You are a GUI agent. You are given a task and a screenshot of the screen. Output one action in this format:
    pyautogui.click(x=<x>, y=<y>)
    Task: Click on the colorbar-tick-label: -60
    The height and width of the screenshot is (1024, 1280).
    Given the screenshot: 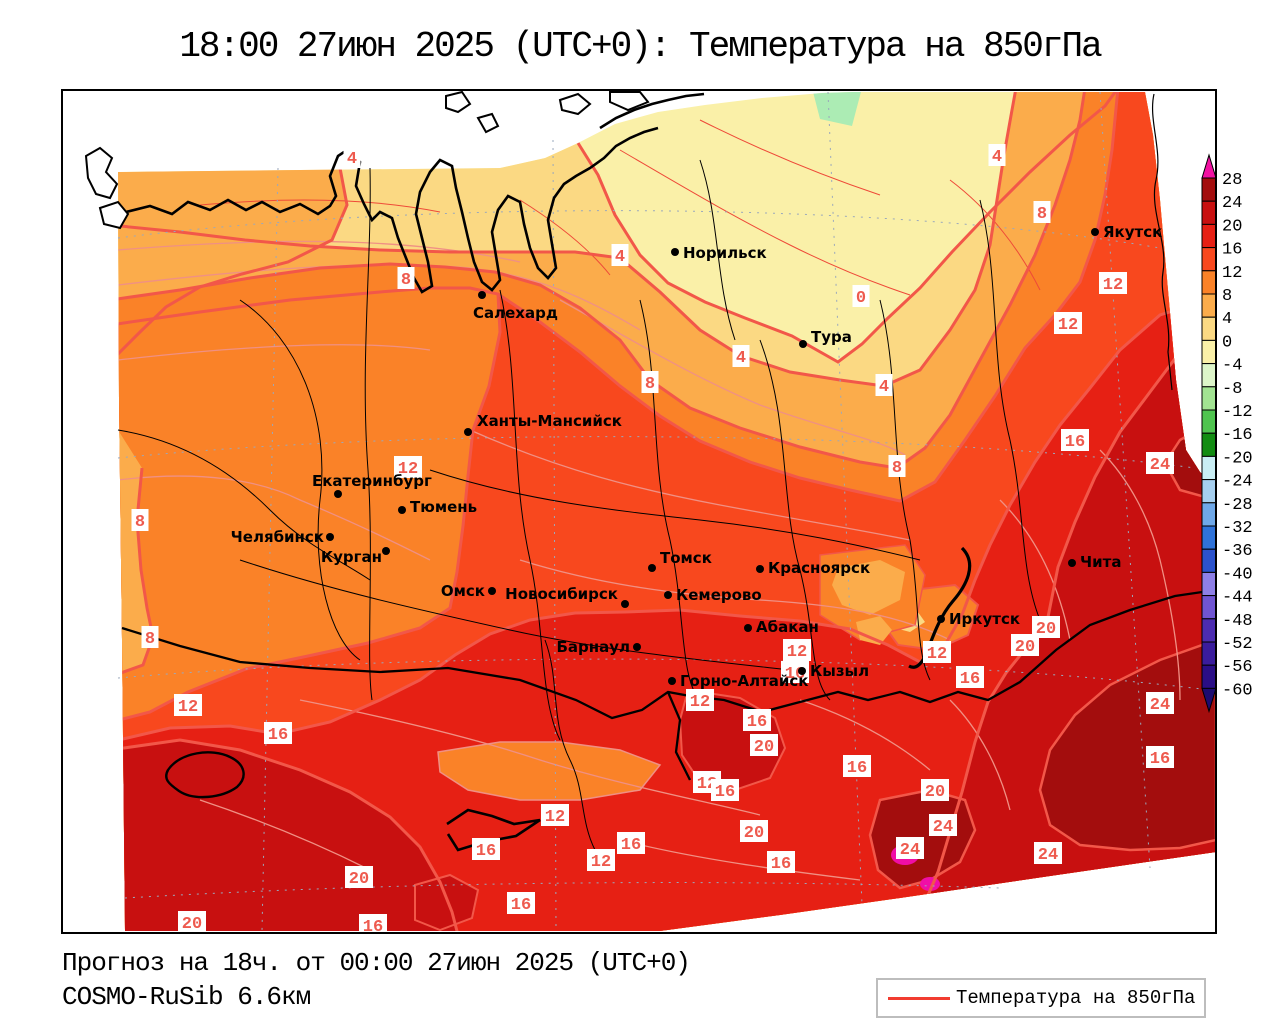 What is the action you would take?
    pyautogui.click(x=1237, y=690)
    